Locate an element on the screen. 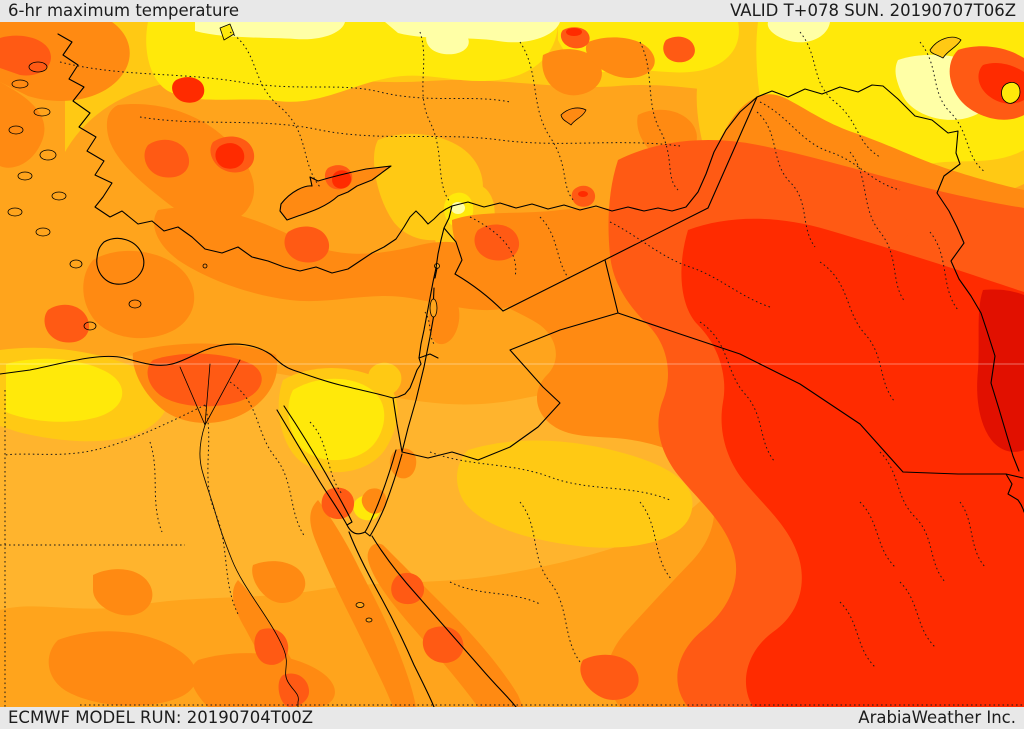 The width and height of the screenshot is (1024, 729). cyprus-coast is located at coordinates (335, 193).